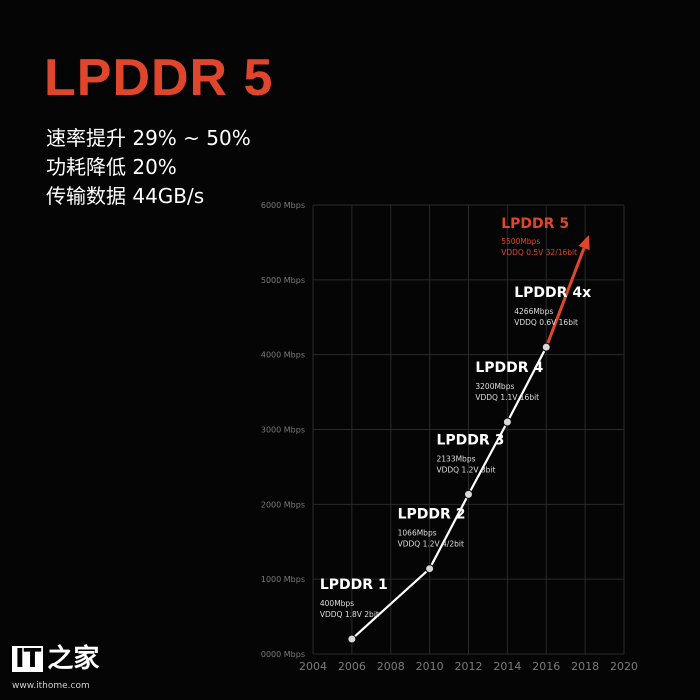  I want to click on ithome-watermark: IT 之家 www.ithome.com, so click(65, 671).